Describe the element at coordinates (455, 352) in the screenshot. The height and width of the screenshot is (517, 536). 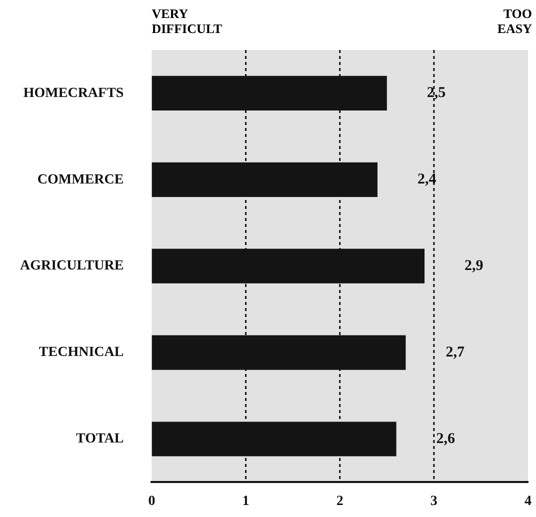
I see `data-label: 2,7` at that location.